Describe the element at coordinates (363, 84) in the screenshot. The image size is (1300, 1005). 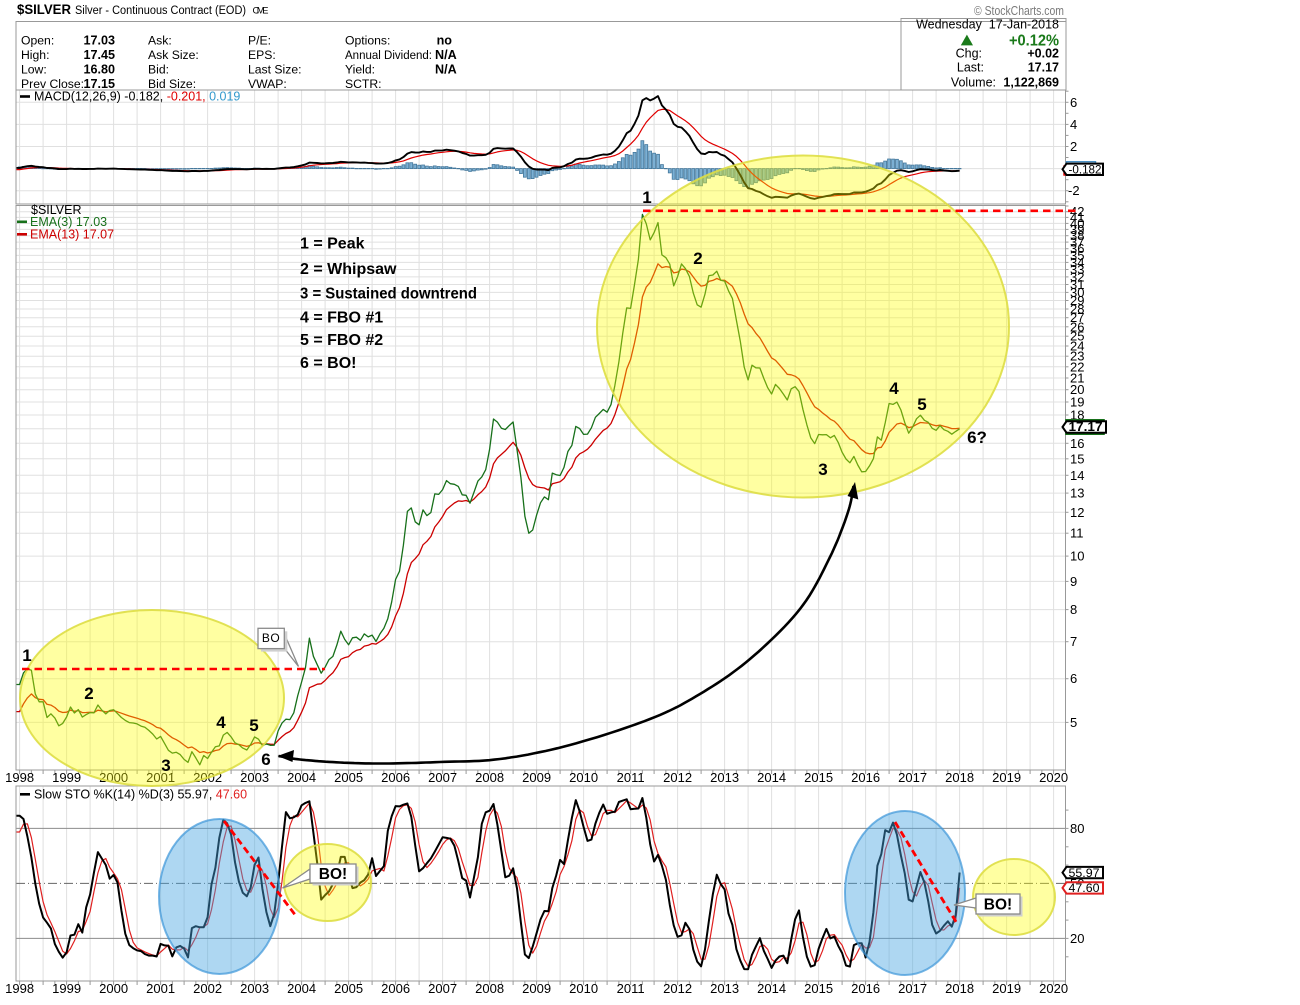
I see `svg-text: SCTR:` at that location.